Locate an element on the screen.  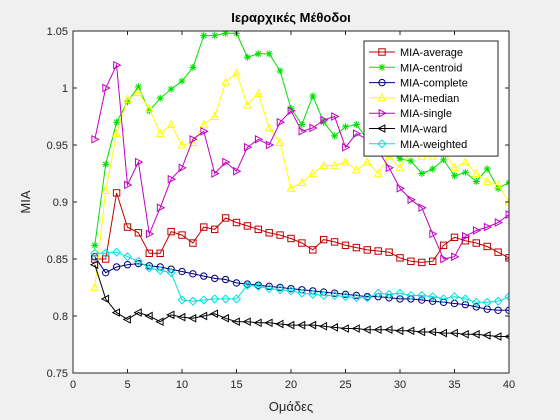
legend-label: MIA-median is located at coordinates (429, 99).